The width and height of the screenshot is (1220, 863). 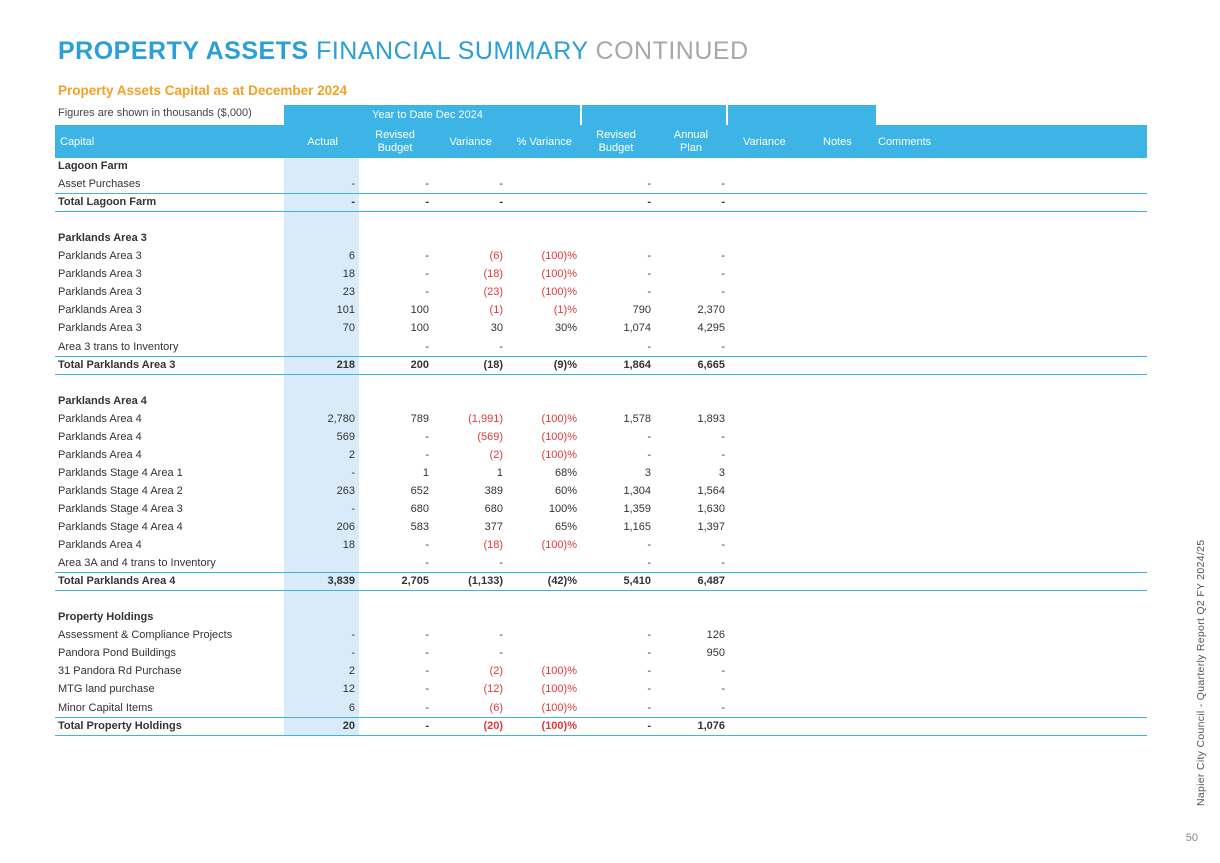 What do you see at coordinates (562, 581) in the screenshot?
I see `cell-pct: (42)%` at bounding box center [562, 581].